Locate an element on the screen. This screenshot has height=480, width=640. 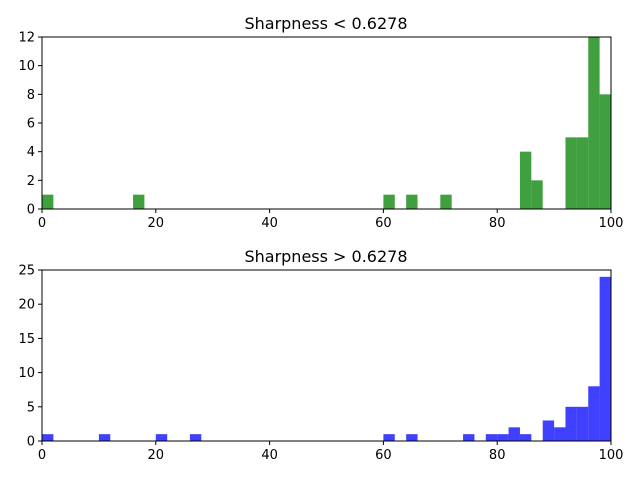
y-tick-label: 2 is located at coordinates (31, 181).